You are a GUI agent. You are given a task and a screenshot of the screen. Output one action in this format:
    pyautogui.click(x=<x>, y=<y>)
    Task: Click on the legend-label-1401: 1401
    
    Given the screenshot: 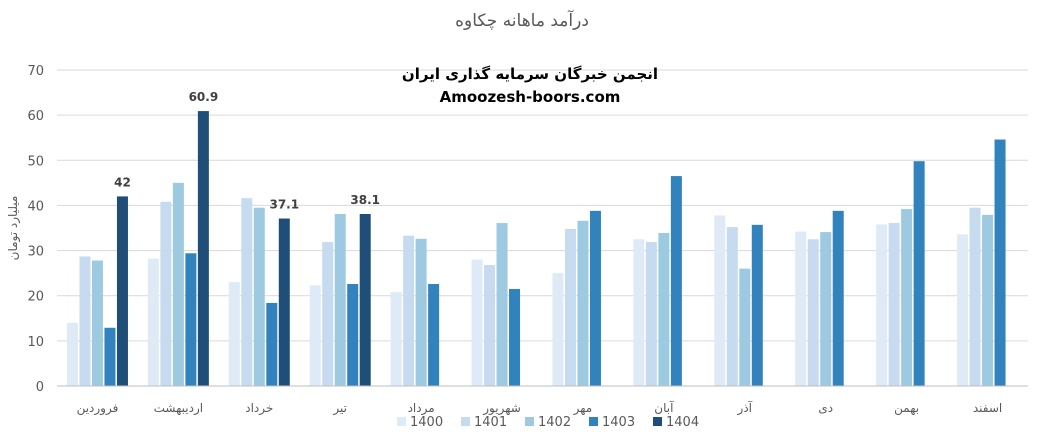 What is the action you would take?
    pyautogui.click(x=490, y=422)
    